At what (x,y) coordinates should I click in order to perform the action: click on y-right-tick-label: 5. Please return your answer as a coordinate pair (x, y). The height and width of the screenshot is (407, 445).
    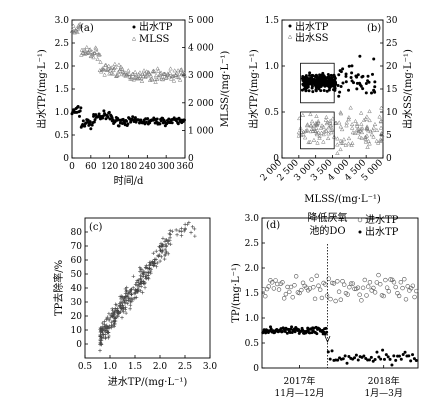
    Looking at the image, I should click on (389, 136).